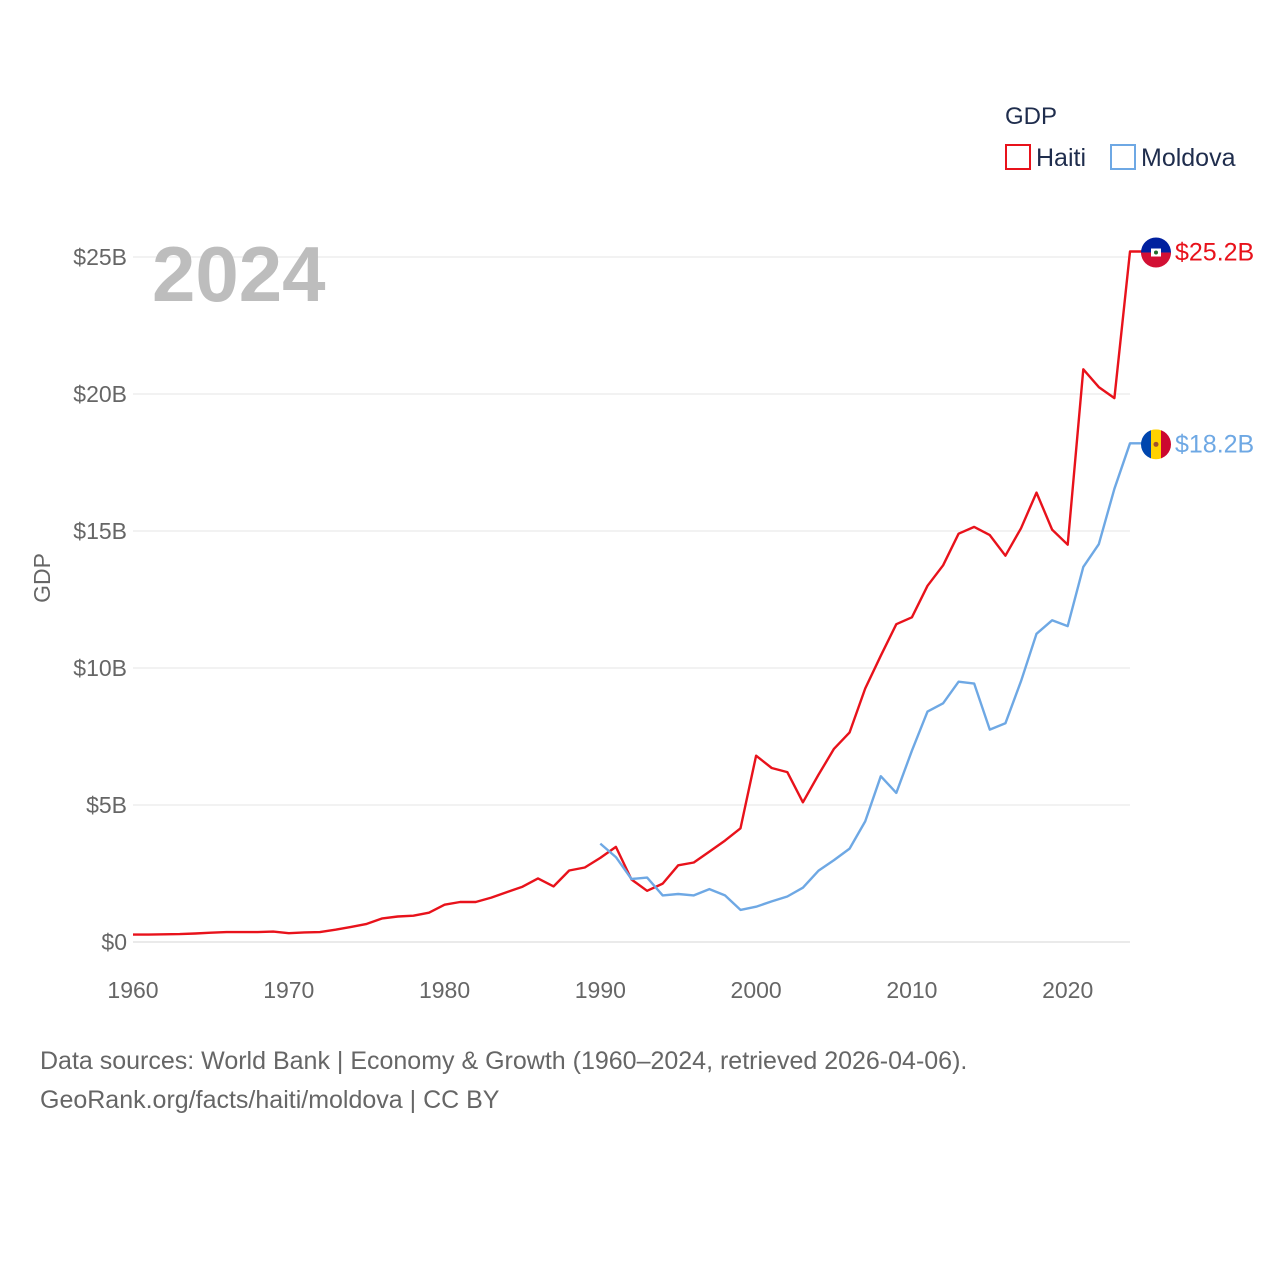 The height and width of the screenshot is (1280, 1280). What do you see at coordinates (1031, 116) in the screenshot?
I see `legend-title: GDP` at bounding box center [1031, 116].